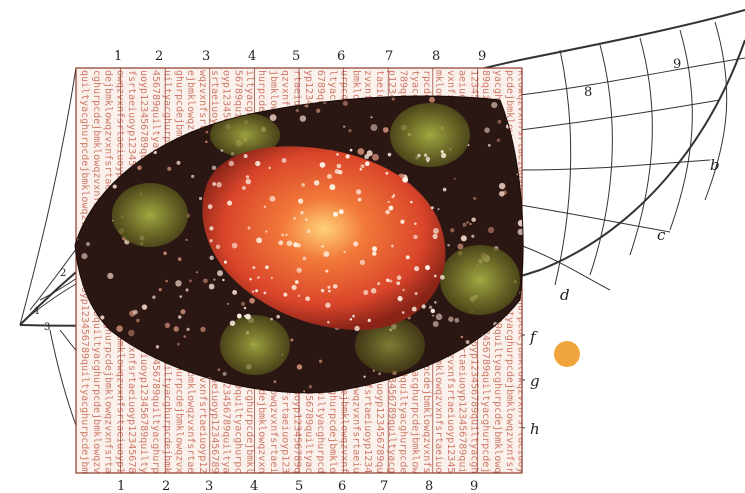  I want to click on top-number: 9, so click(482, 56).